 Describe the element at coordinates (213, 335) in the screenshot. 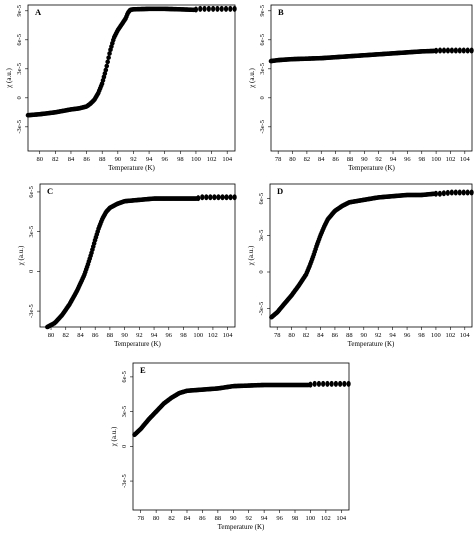

I see `x-tick-label: 102` at that location.